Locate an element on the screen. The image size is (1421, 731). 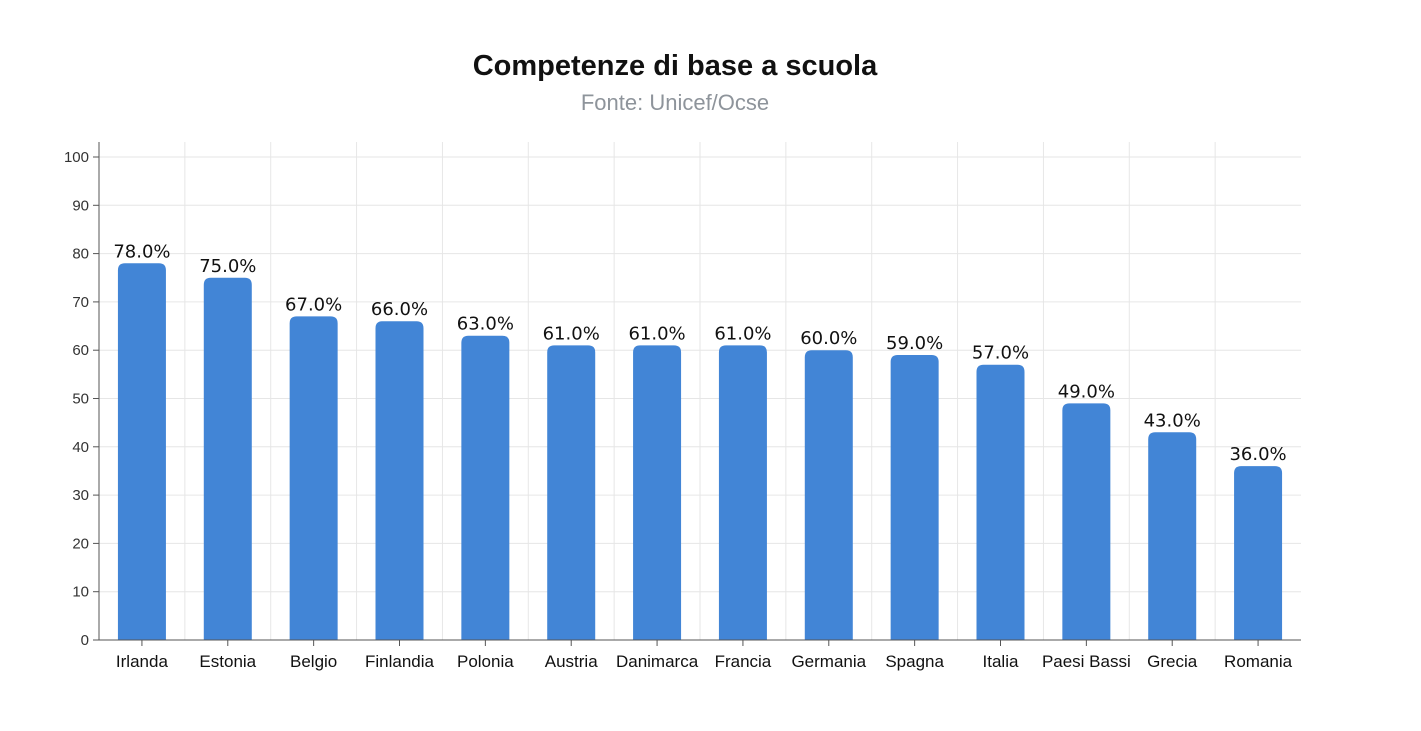
data-label: 59.0% is located at coordinates (914, 343).